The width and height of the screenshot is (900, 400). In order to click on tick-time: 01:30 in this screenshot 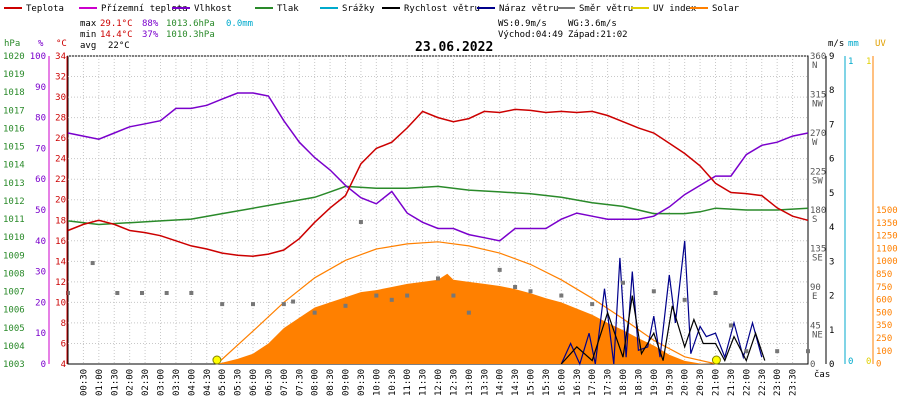, I will do `click(115, 382)`.